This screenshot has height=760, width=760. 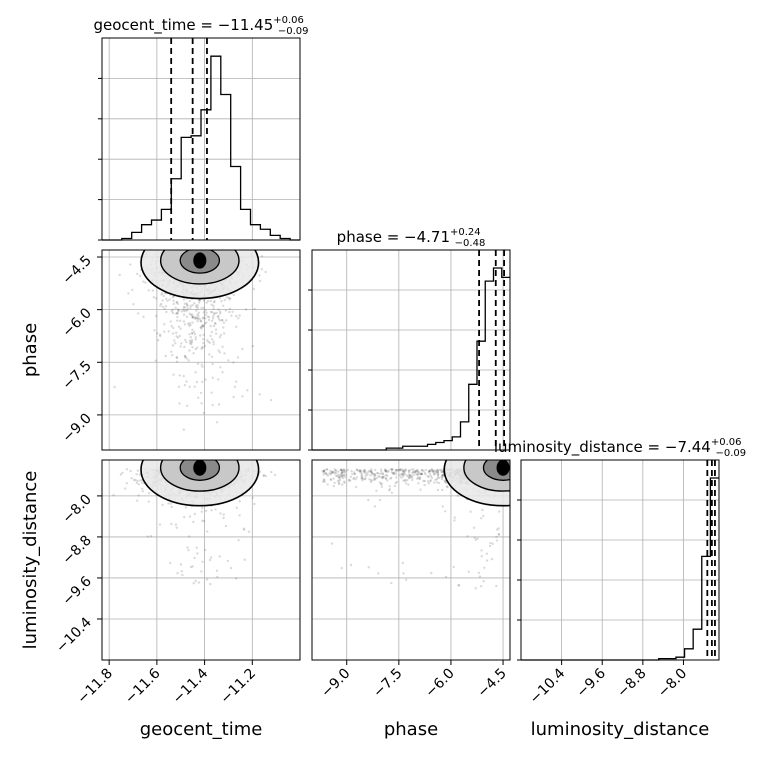 What do you see at coordinates (415, 525) in the screenshot?
I see `scatter-phase-luminosity-points` at bounding box center [415, 525].